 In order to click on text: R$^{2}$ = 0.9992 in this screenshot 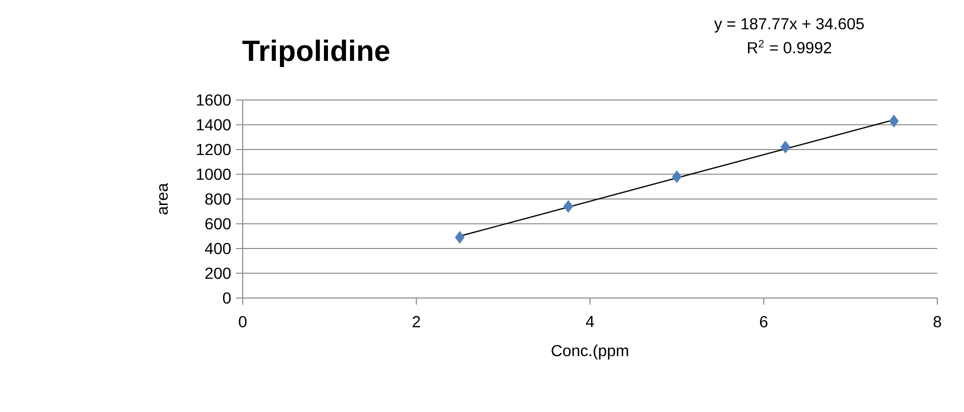, I will do `click(790, 47)`.